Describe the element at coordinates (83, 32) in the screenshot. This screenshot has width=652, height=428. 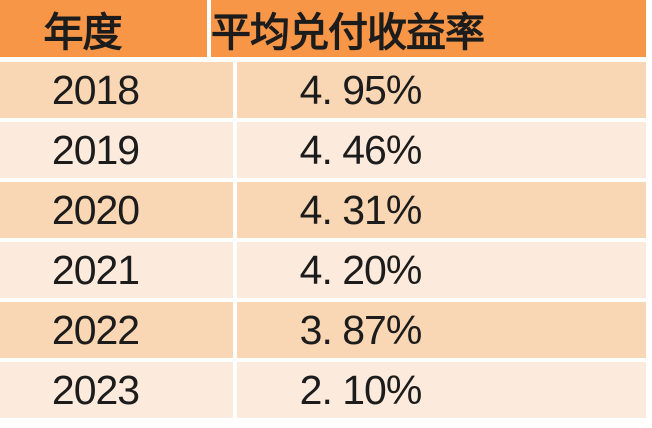
I see `header-year-label: 年度` at that location.